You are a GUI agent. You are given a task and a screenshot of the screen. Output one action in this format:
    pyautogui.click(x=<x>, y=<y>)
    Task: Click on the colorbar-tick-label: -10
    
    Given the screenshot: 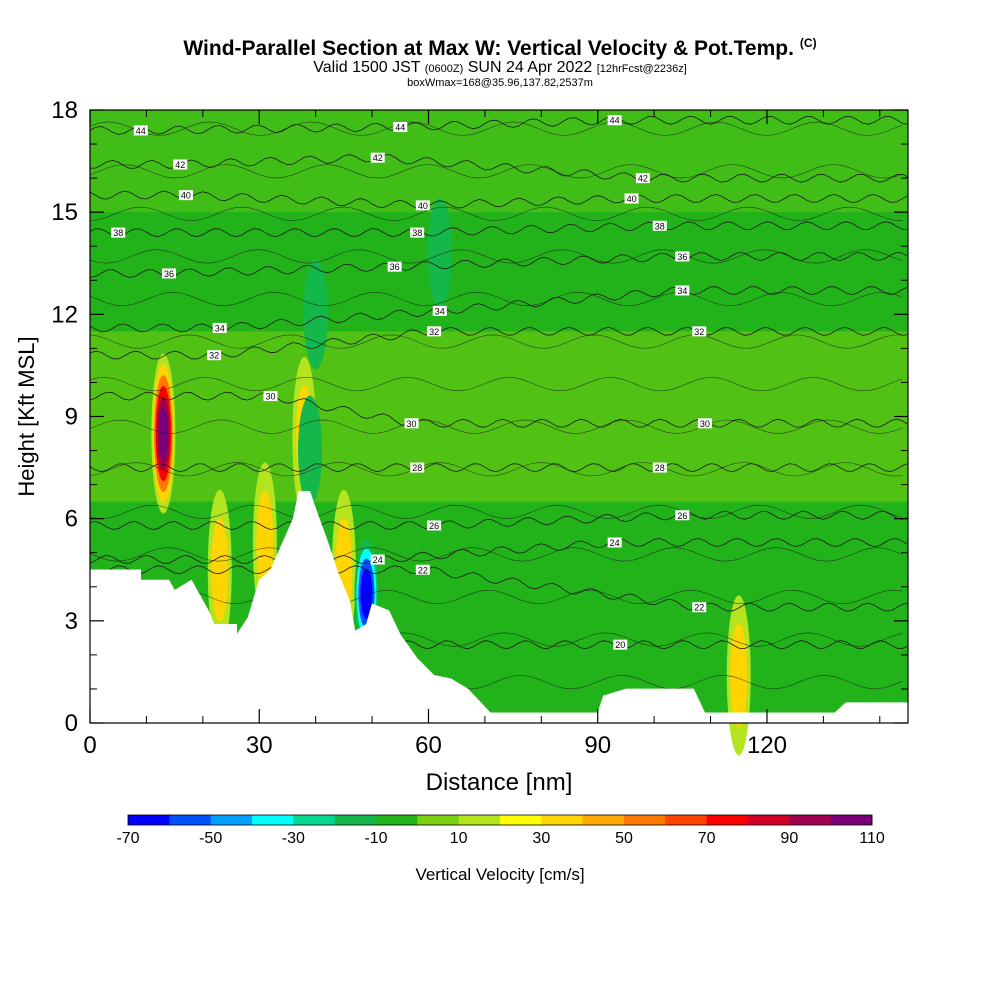 What is the action you would take?
    pyautogui.click(x=375, y=838)
    